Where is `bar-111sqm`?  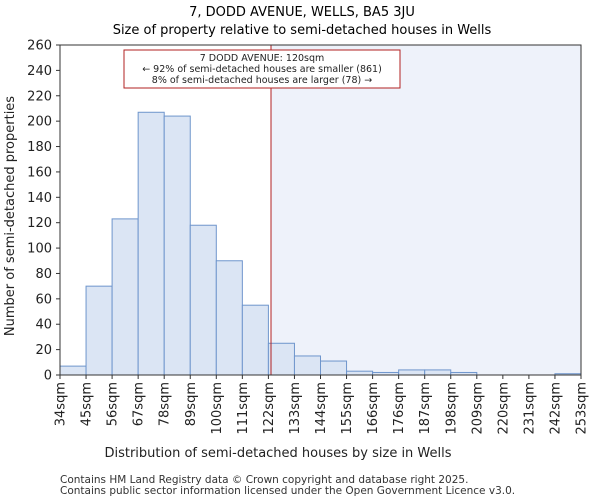 bar-111sqm is located at coordinates (255, 340).